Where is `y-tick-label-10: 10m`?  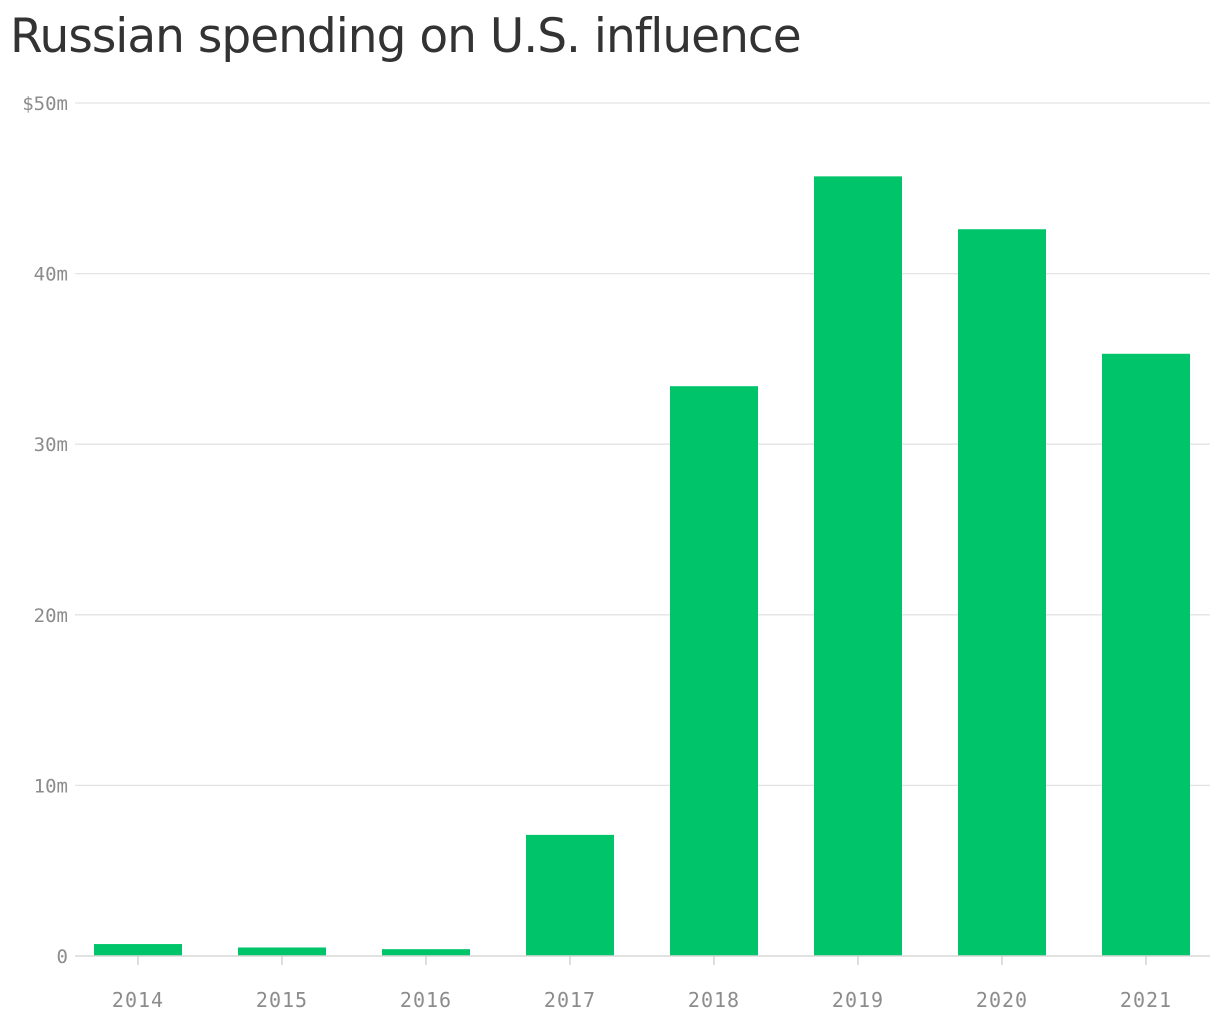
y-tick-label-10: 10m is located at coordinates (51, 786).